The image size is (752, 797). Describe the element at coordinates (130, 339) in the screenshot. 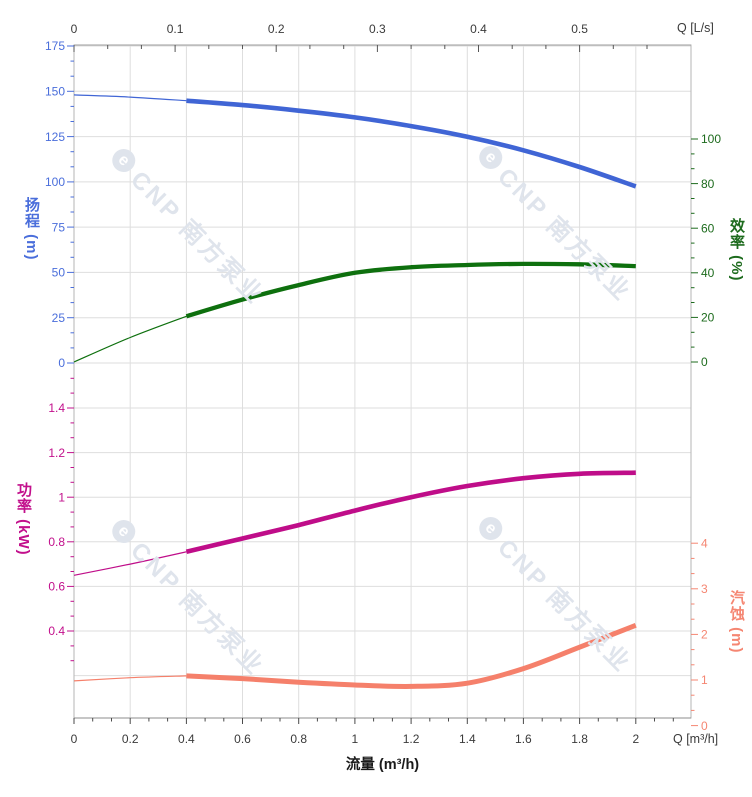

I see `eff-curve-thin` at that location.